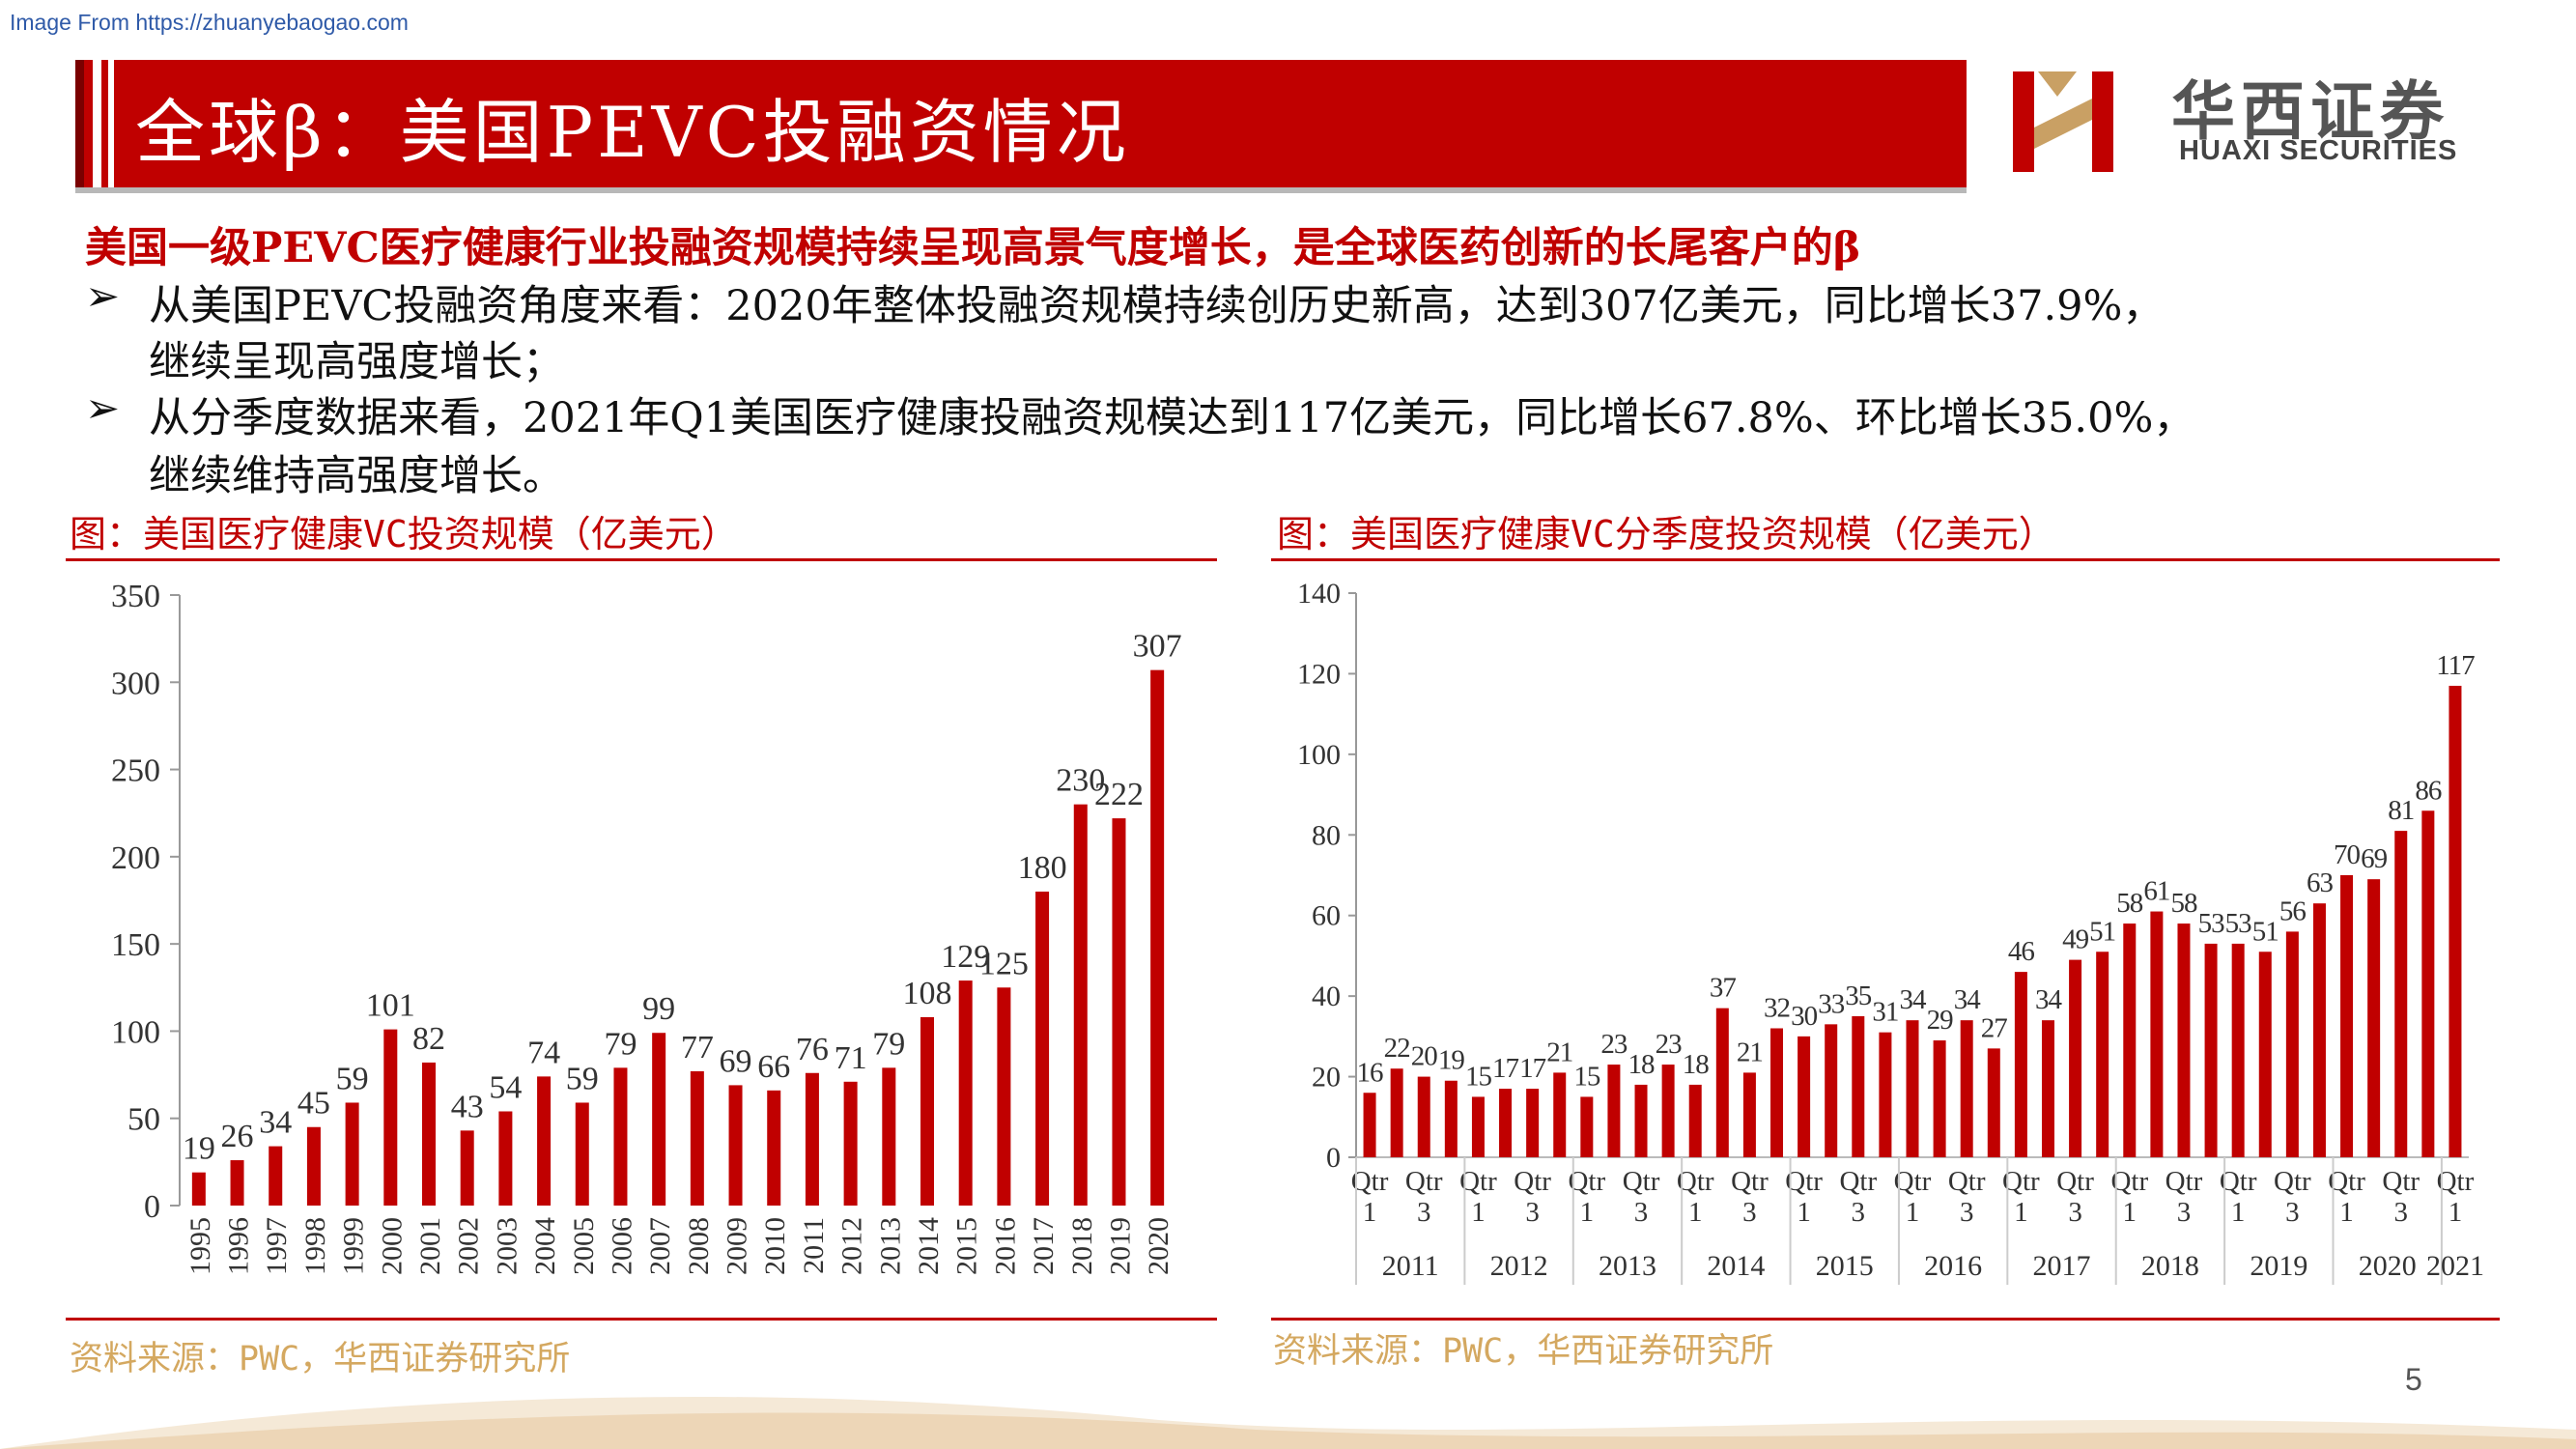  What do you see at coordinates (929, 1246) in the screenshot?
I see `x-tick-label: 2014` at bounding box center [929, 1246].